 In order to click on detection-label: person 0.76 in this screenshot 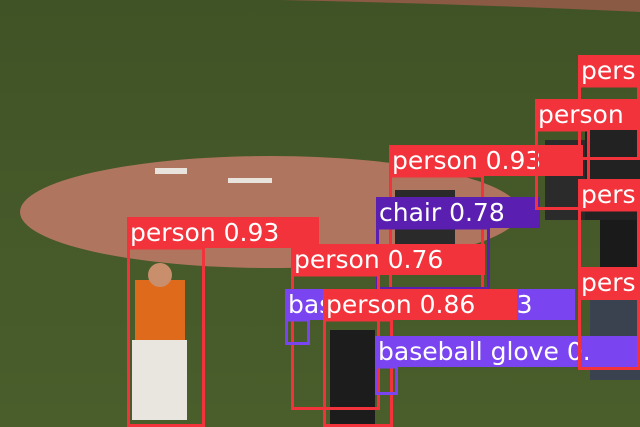, I will do `click(368, 259)`.